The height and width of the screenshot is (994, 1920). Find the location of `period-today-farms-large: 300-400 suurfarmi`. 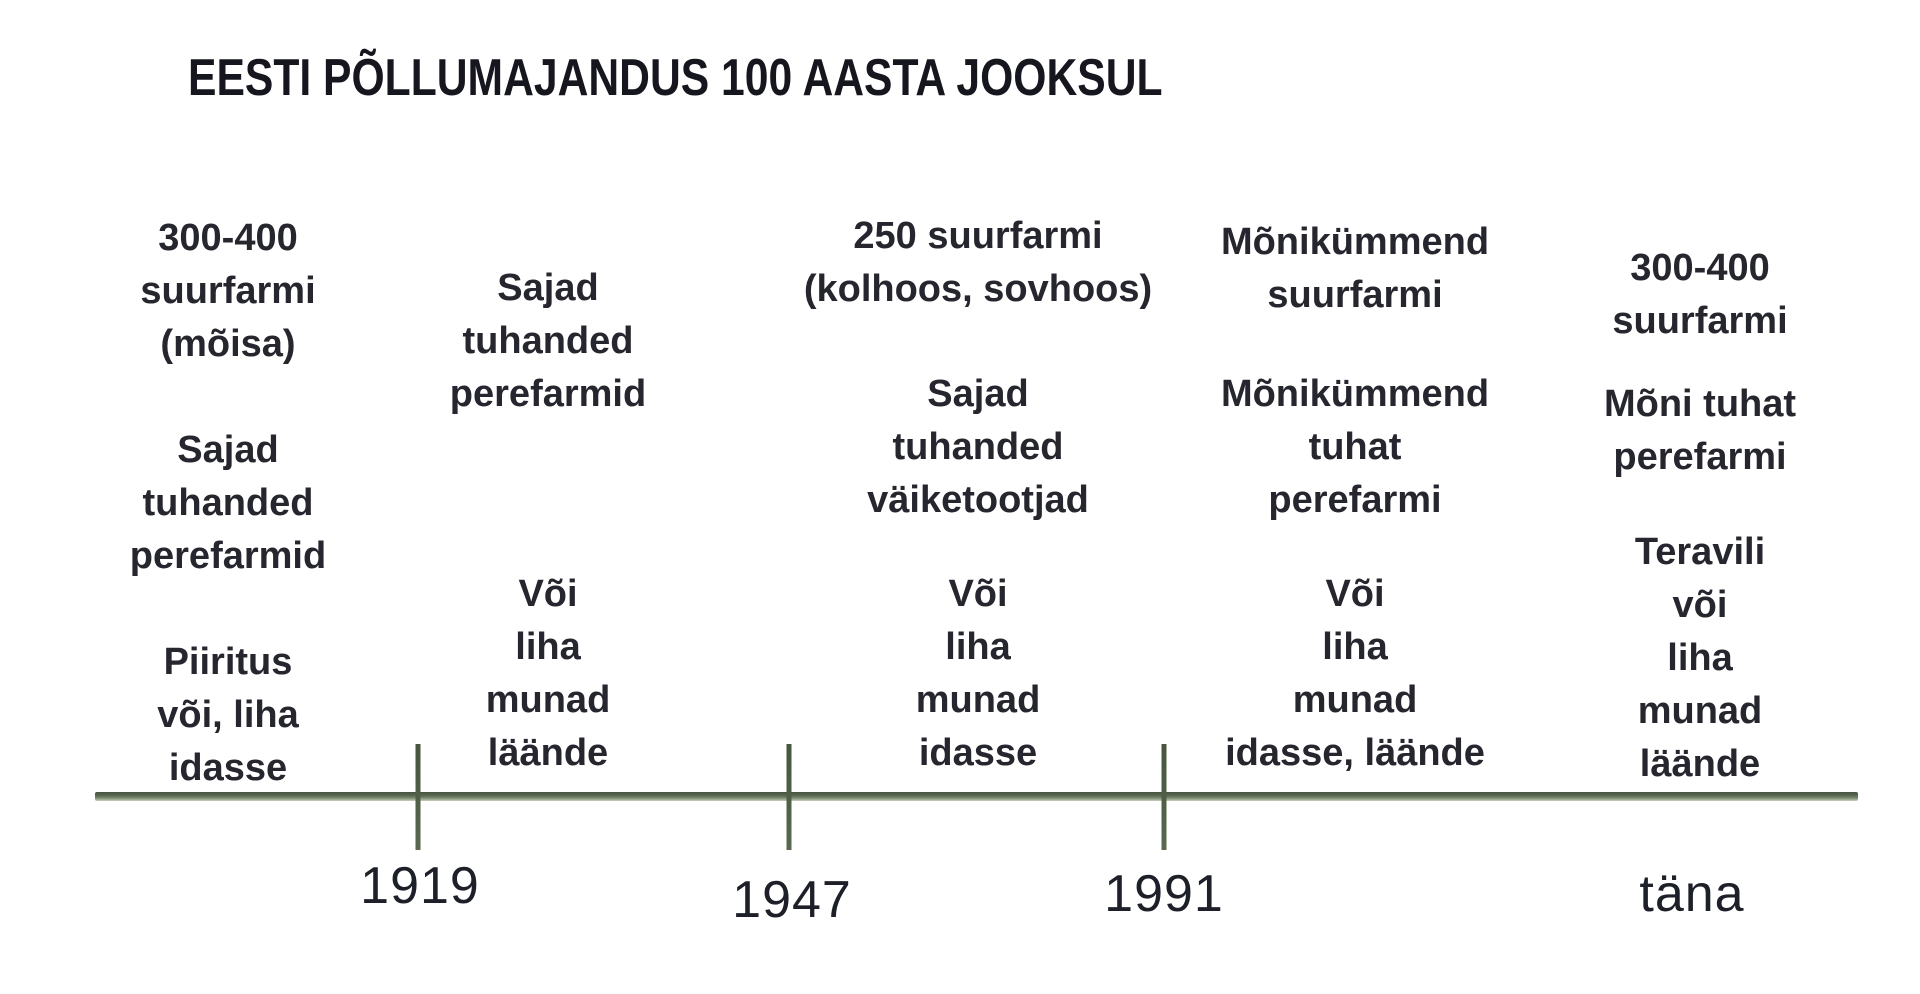

period-today-farms-large: 300-400 suurfarmi is located at coordinates (1700, 294).